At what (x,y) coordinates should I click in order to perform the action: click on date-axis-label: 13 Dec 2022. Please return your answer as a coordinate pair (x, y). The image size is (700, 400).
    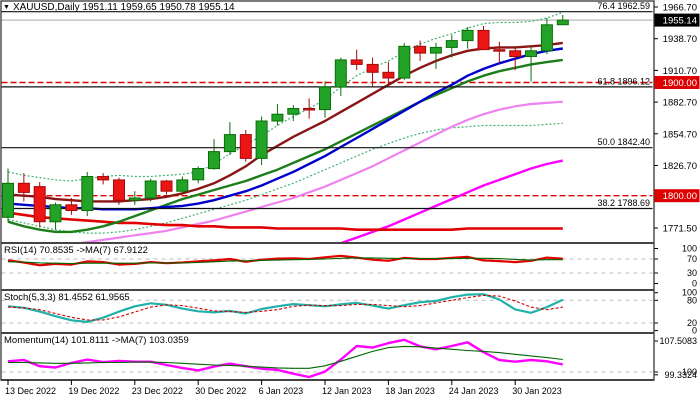
    Looking at the image, I should click on (30, 391).